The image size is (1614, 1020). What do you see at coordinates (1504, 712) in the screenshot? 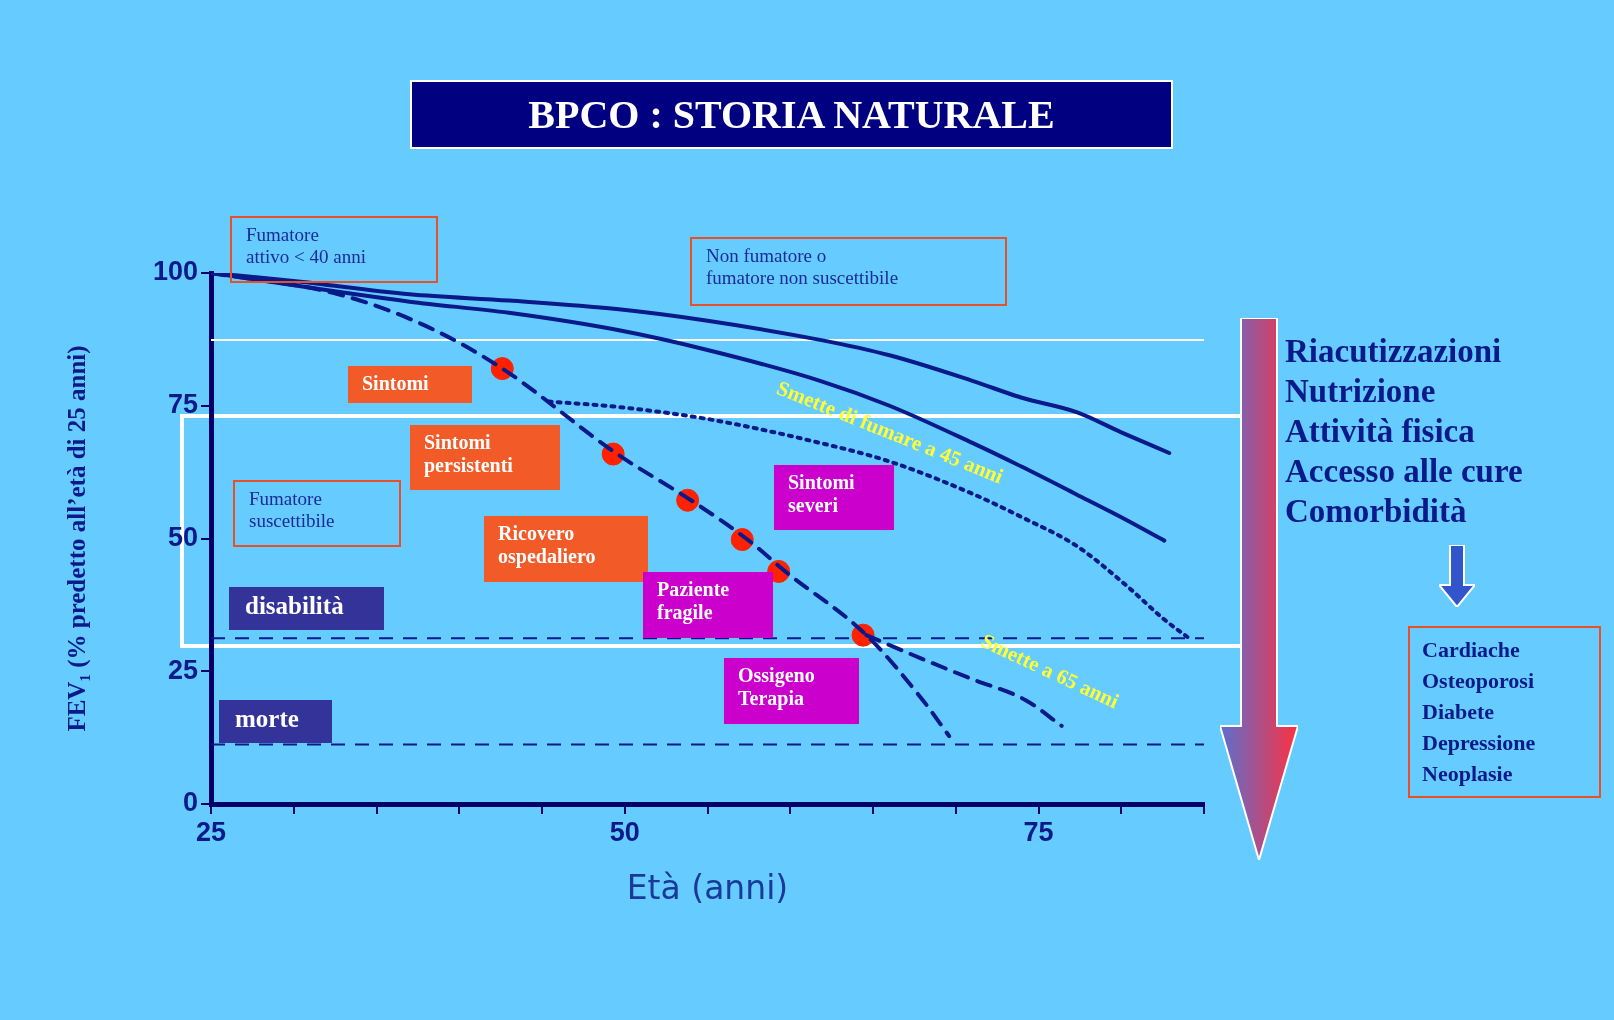
I see `text: Cardiache Osteoporosi Diabete Depressione Neoplasie` at bounding box center [1504, 712].